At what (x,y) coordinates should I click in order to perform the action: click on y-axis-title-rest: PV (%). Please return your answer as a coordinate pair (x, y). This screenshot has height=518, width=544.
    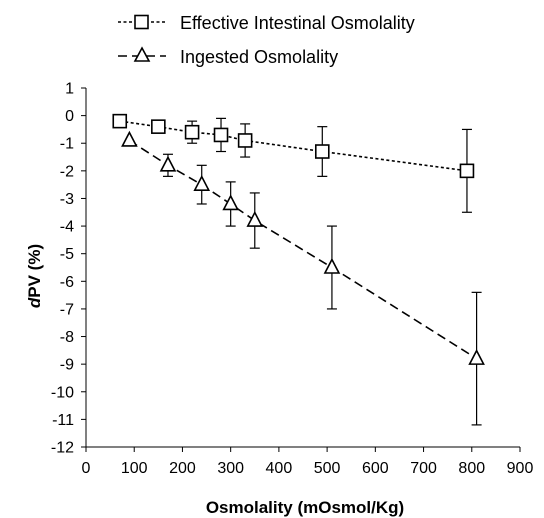
    Looking at the image, I should click on (34, 271).